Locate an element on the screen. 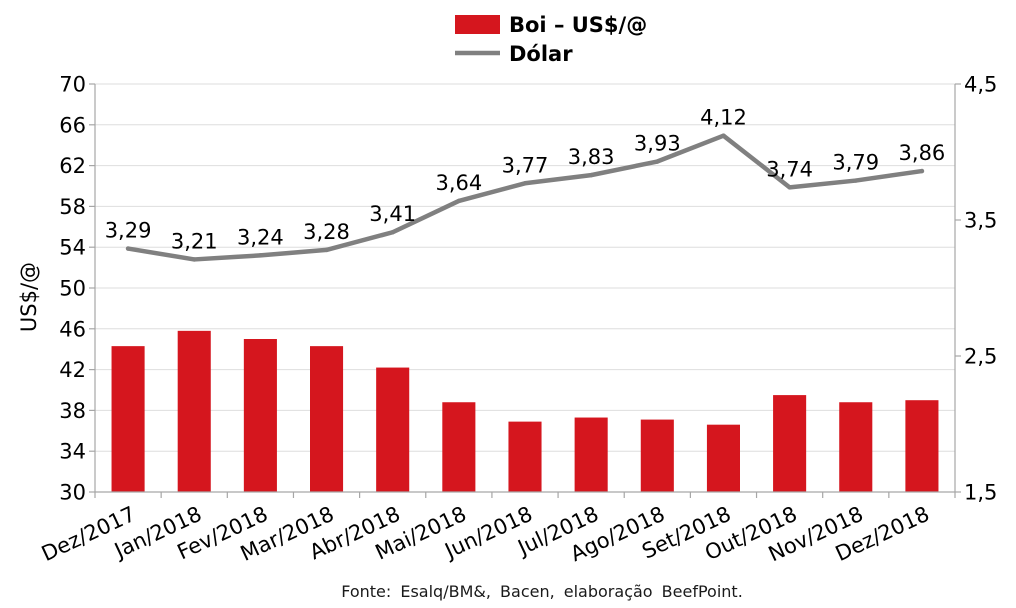 This screenshot has width=1016, height=608. y-axis-right-ticks: 1,5 2,5 3,5 4,5 is located at coordinates (976, 289).